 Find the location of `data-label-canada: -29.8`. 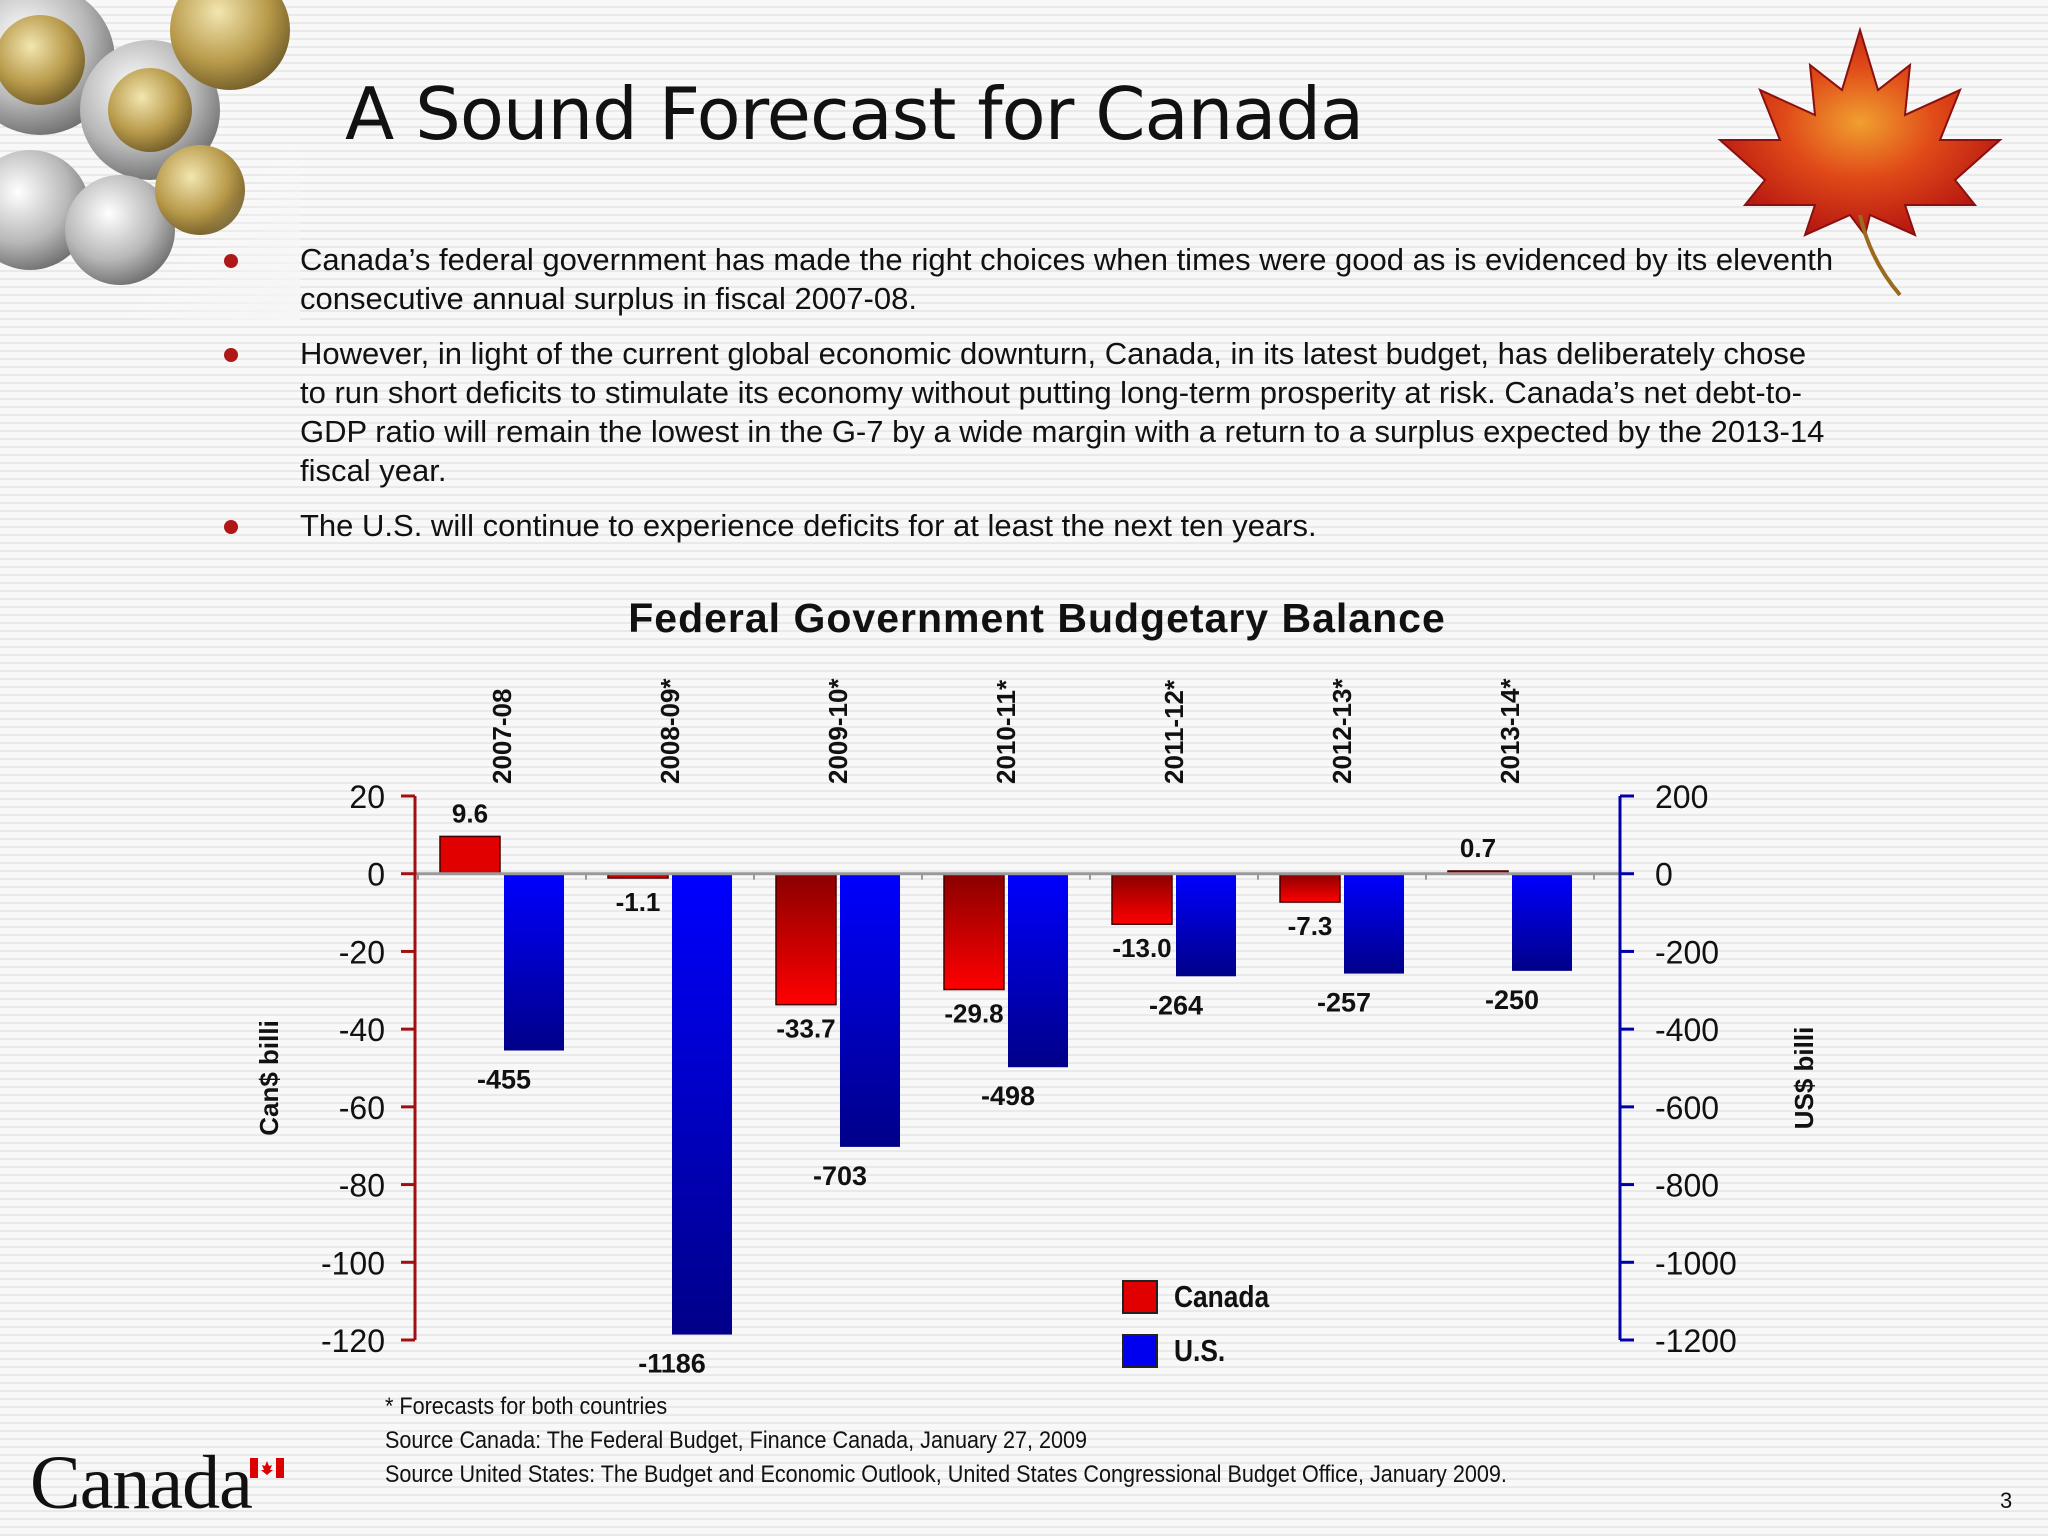

data-label-canada: -29.8 is located at coordinates (973, 1014).